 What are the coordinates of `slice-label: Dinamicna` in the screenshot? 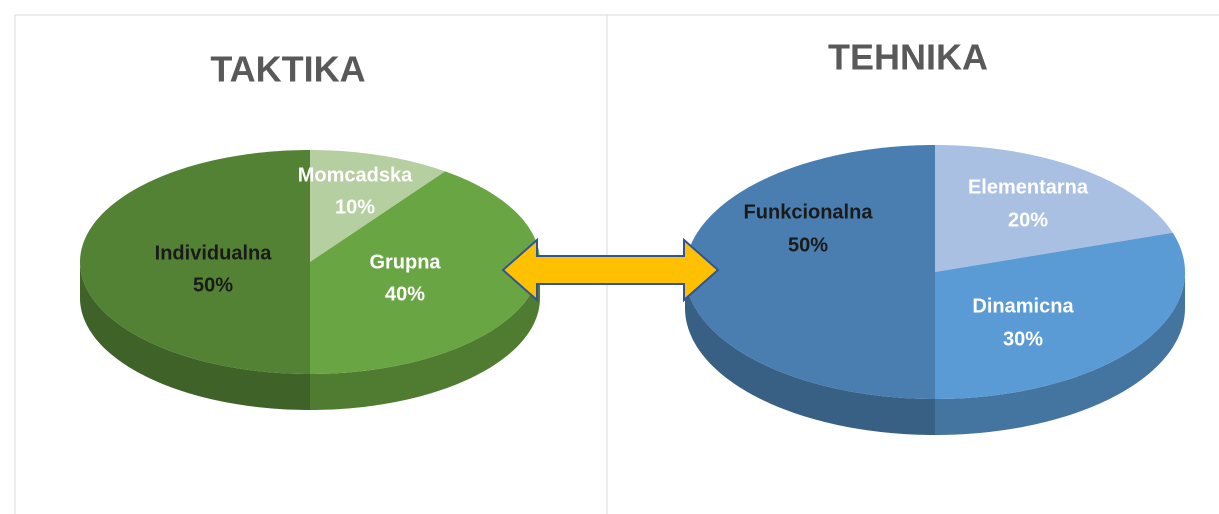 It's located at (1023, 306).